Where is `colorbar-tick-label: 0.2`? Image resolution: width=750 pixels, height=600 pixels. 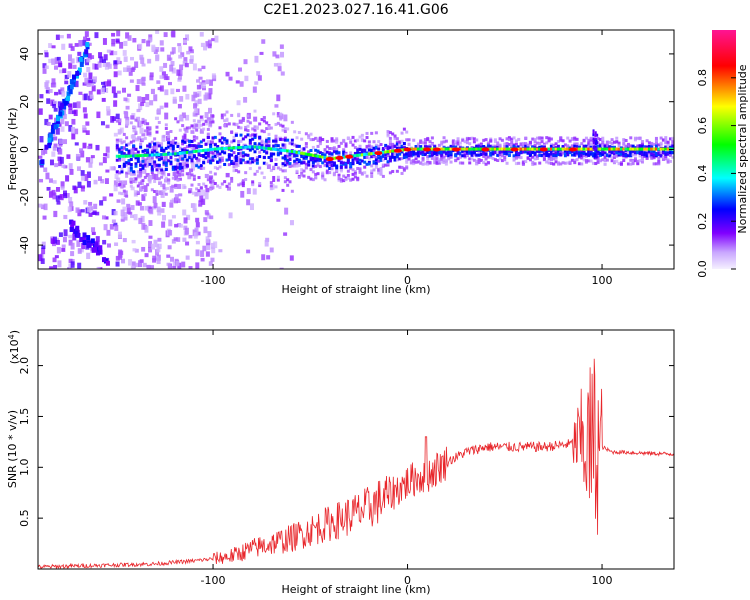 colorbar-tick-label: 0.2 is located at coordinates (702, 221).